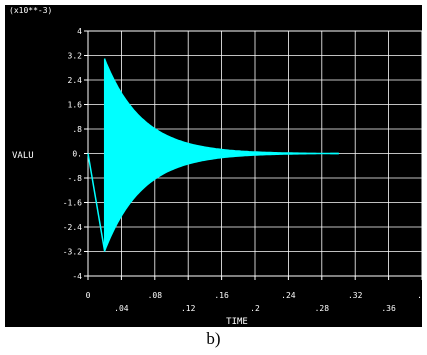  Describe the element at coordinates (419, 295) in the screenshot. I see `x-tick-label: .4` at that location.